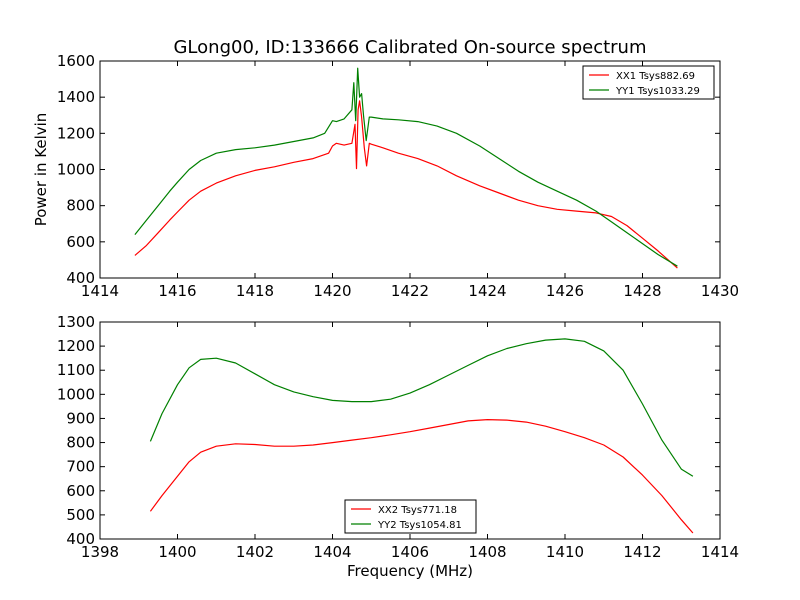 The height and width of the screenshot is (600, 800). I want to click on x-tick-label: 1418, so click(255, 291).